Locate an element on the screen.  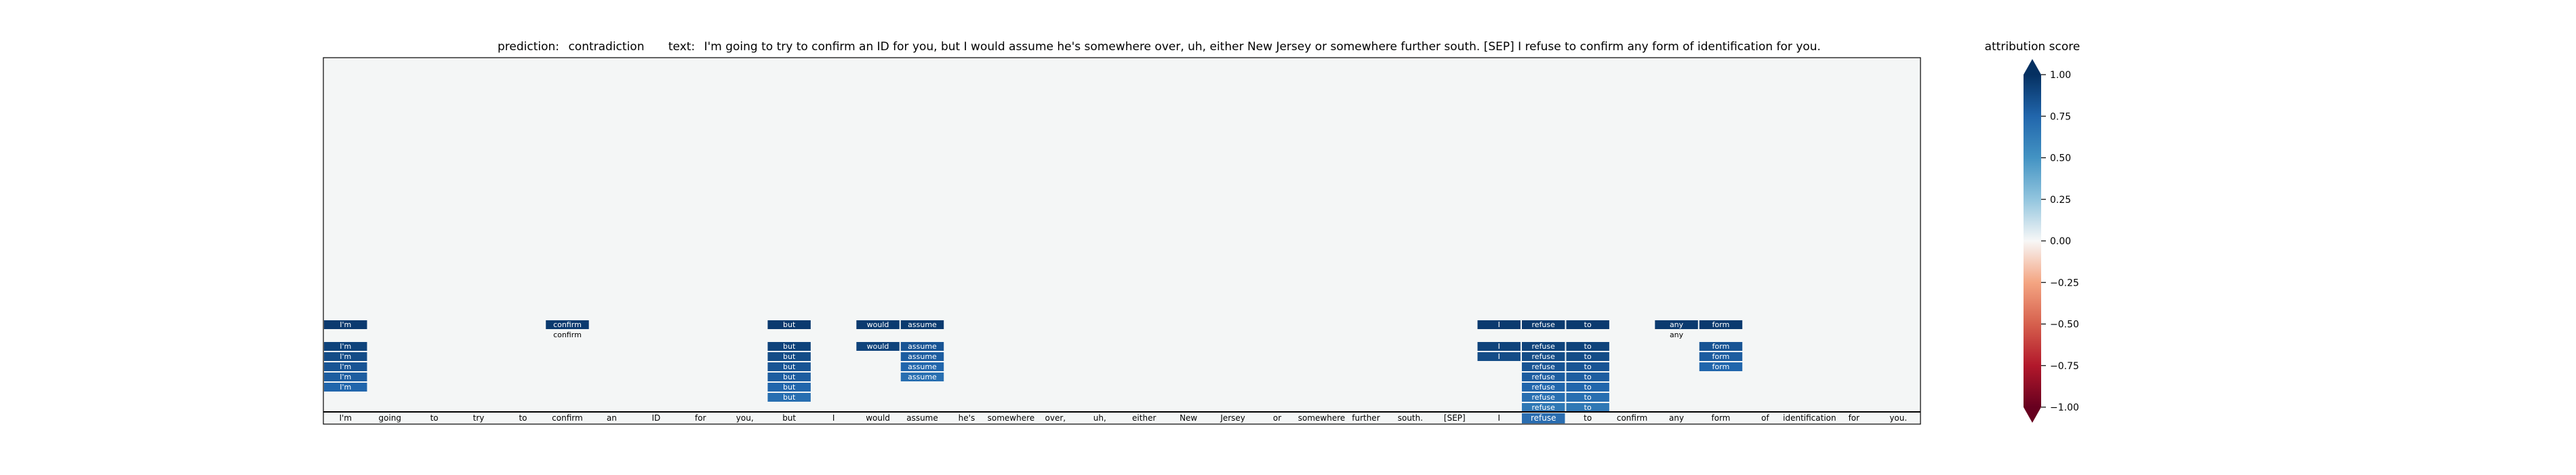
token-label: form is located at coordinates (1721, 418).